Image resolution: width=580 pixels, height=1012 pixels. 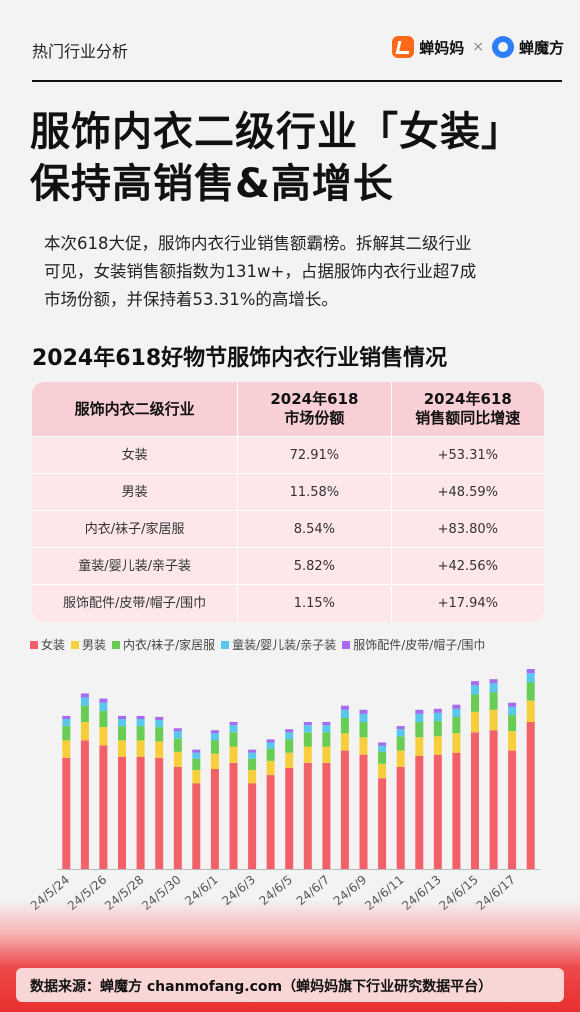 What do you see at coordinates (261, 987) in the screenshot?
I see `data-source-note: 数据来源：蝉魔方 chanmofang.com（蝉妈妈旗下行业研究数据平台）` at bounding box center [261, 987].